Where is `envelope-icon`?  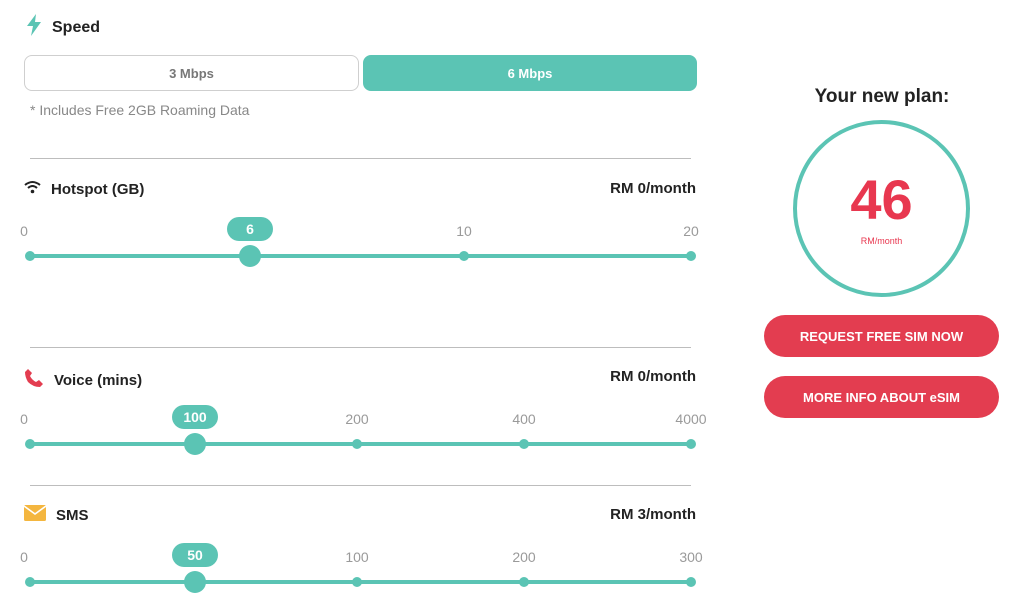 envelope-icon is located at coordinates (35, 515).